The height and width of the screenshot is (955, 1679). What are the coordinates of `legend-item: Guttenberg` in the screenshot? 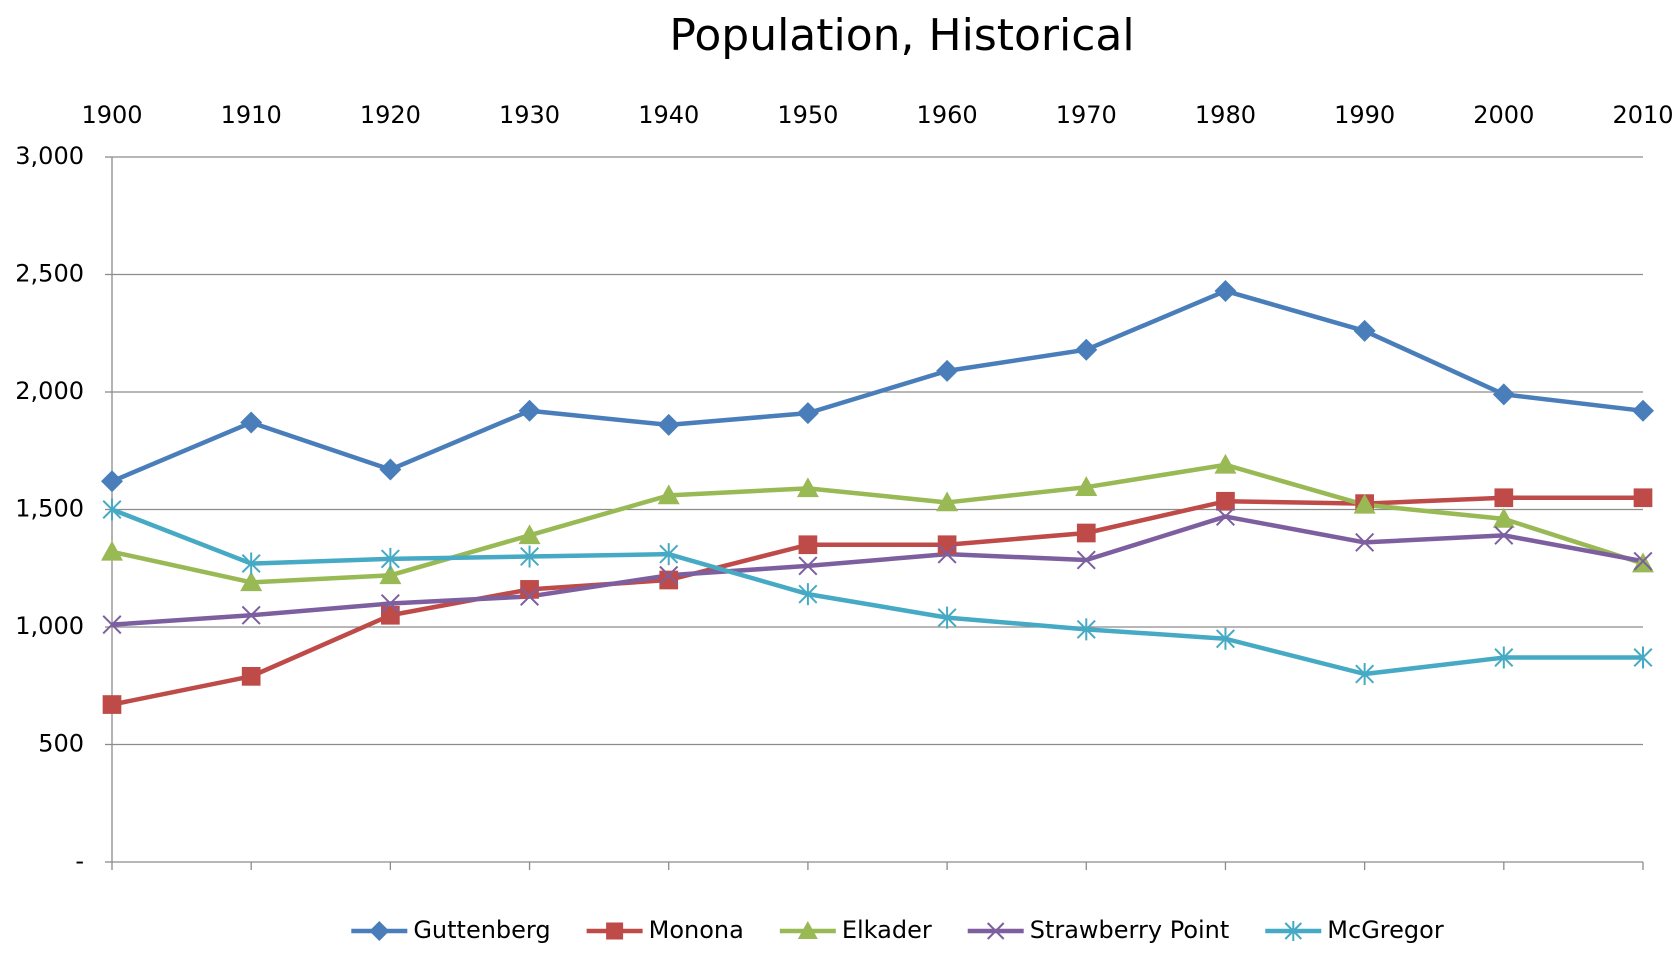 It's located at (451, 930).